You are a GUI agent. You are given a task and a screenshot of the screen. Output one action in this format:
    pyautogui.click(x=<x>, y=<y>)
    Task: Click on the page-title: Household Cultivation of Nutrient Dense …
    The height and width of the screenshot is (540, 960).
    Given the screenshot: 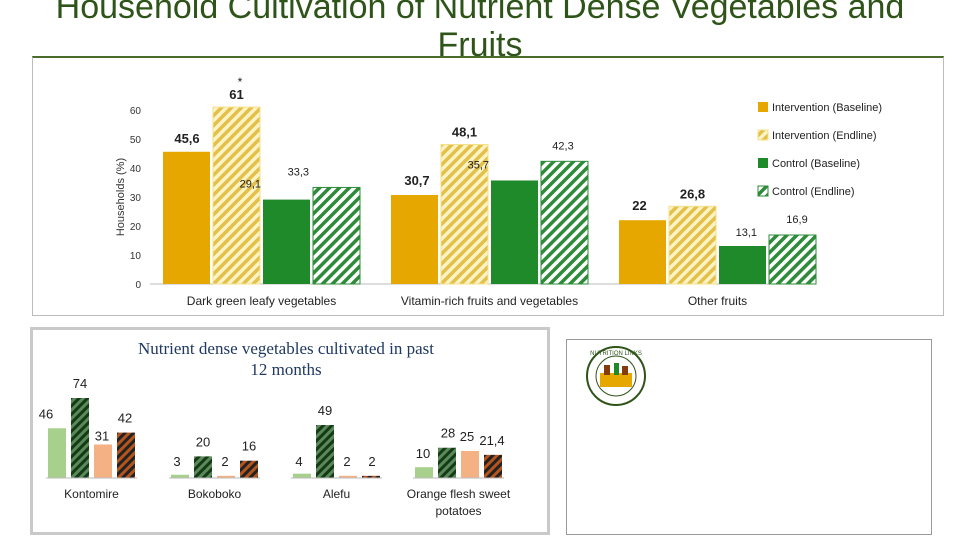 What is the action you would take?
    pyautogui.click(x=480, y=32)
    